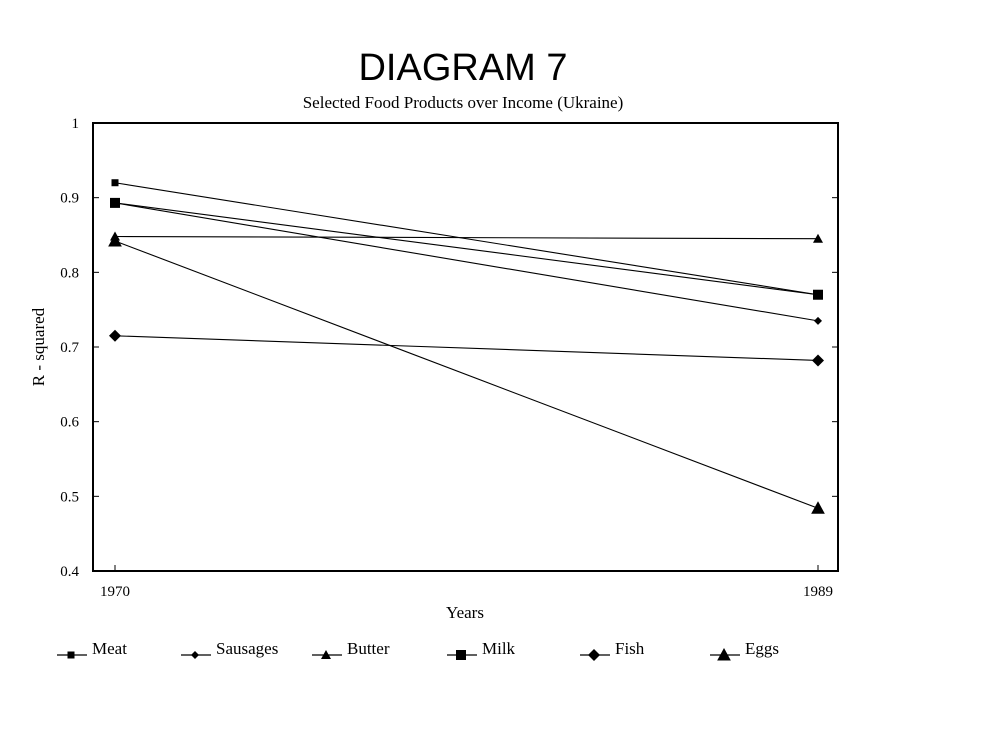 The image size is (1005, 734). What do you see at coordinates (109, 648) in the screenshot?
I see `legend-label: Meat` at bounding box center [109, 648].